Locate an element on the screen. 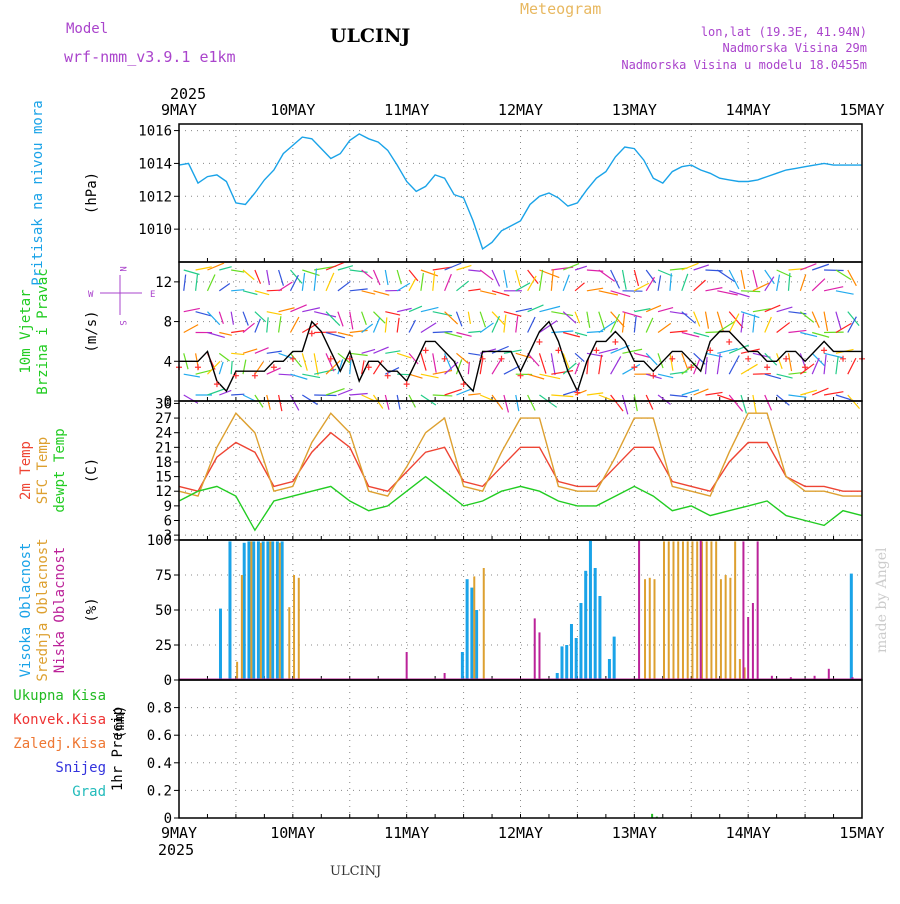  precip-legend-item: Zaledj.Kisa is located at coordinates (59, 744).